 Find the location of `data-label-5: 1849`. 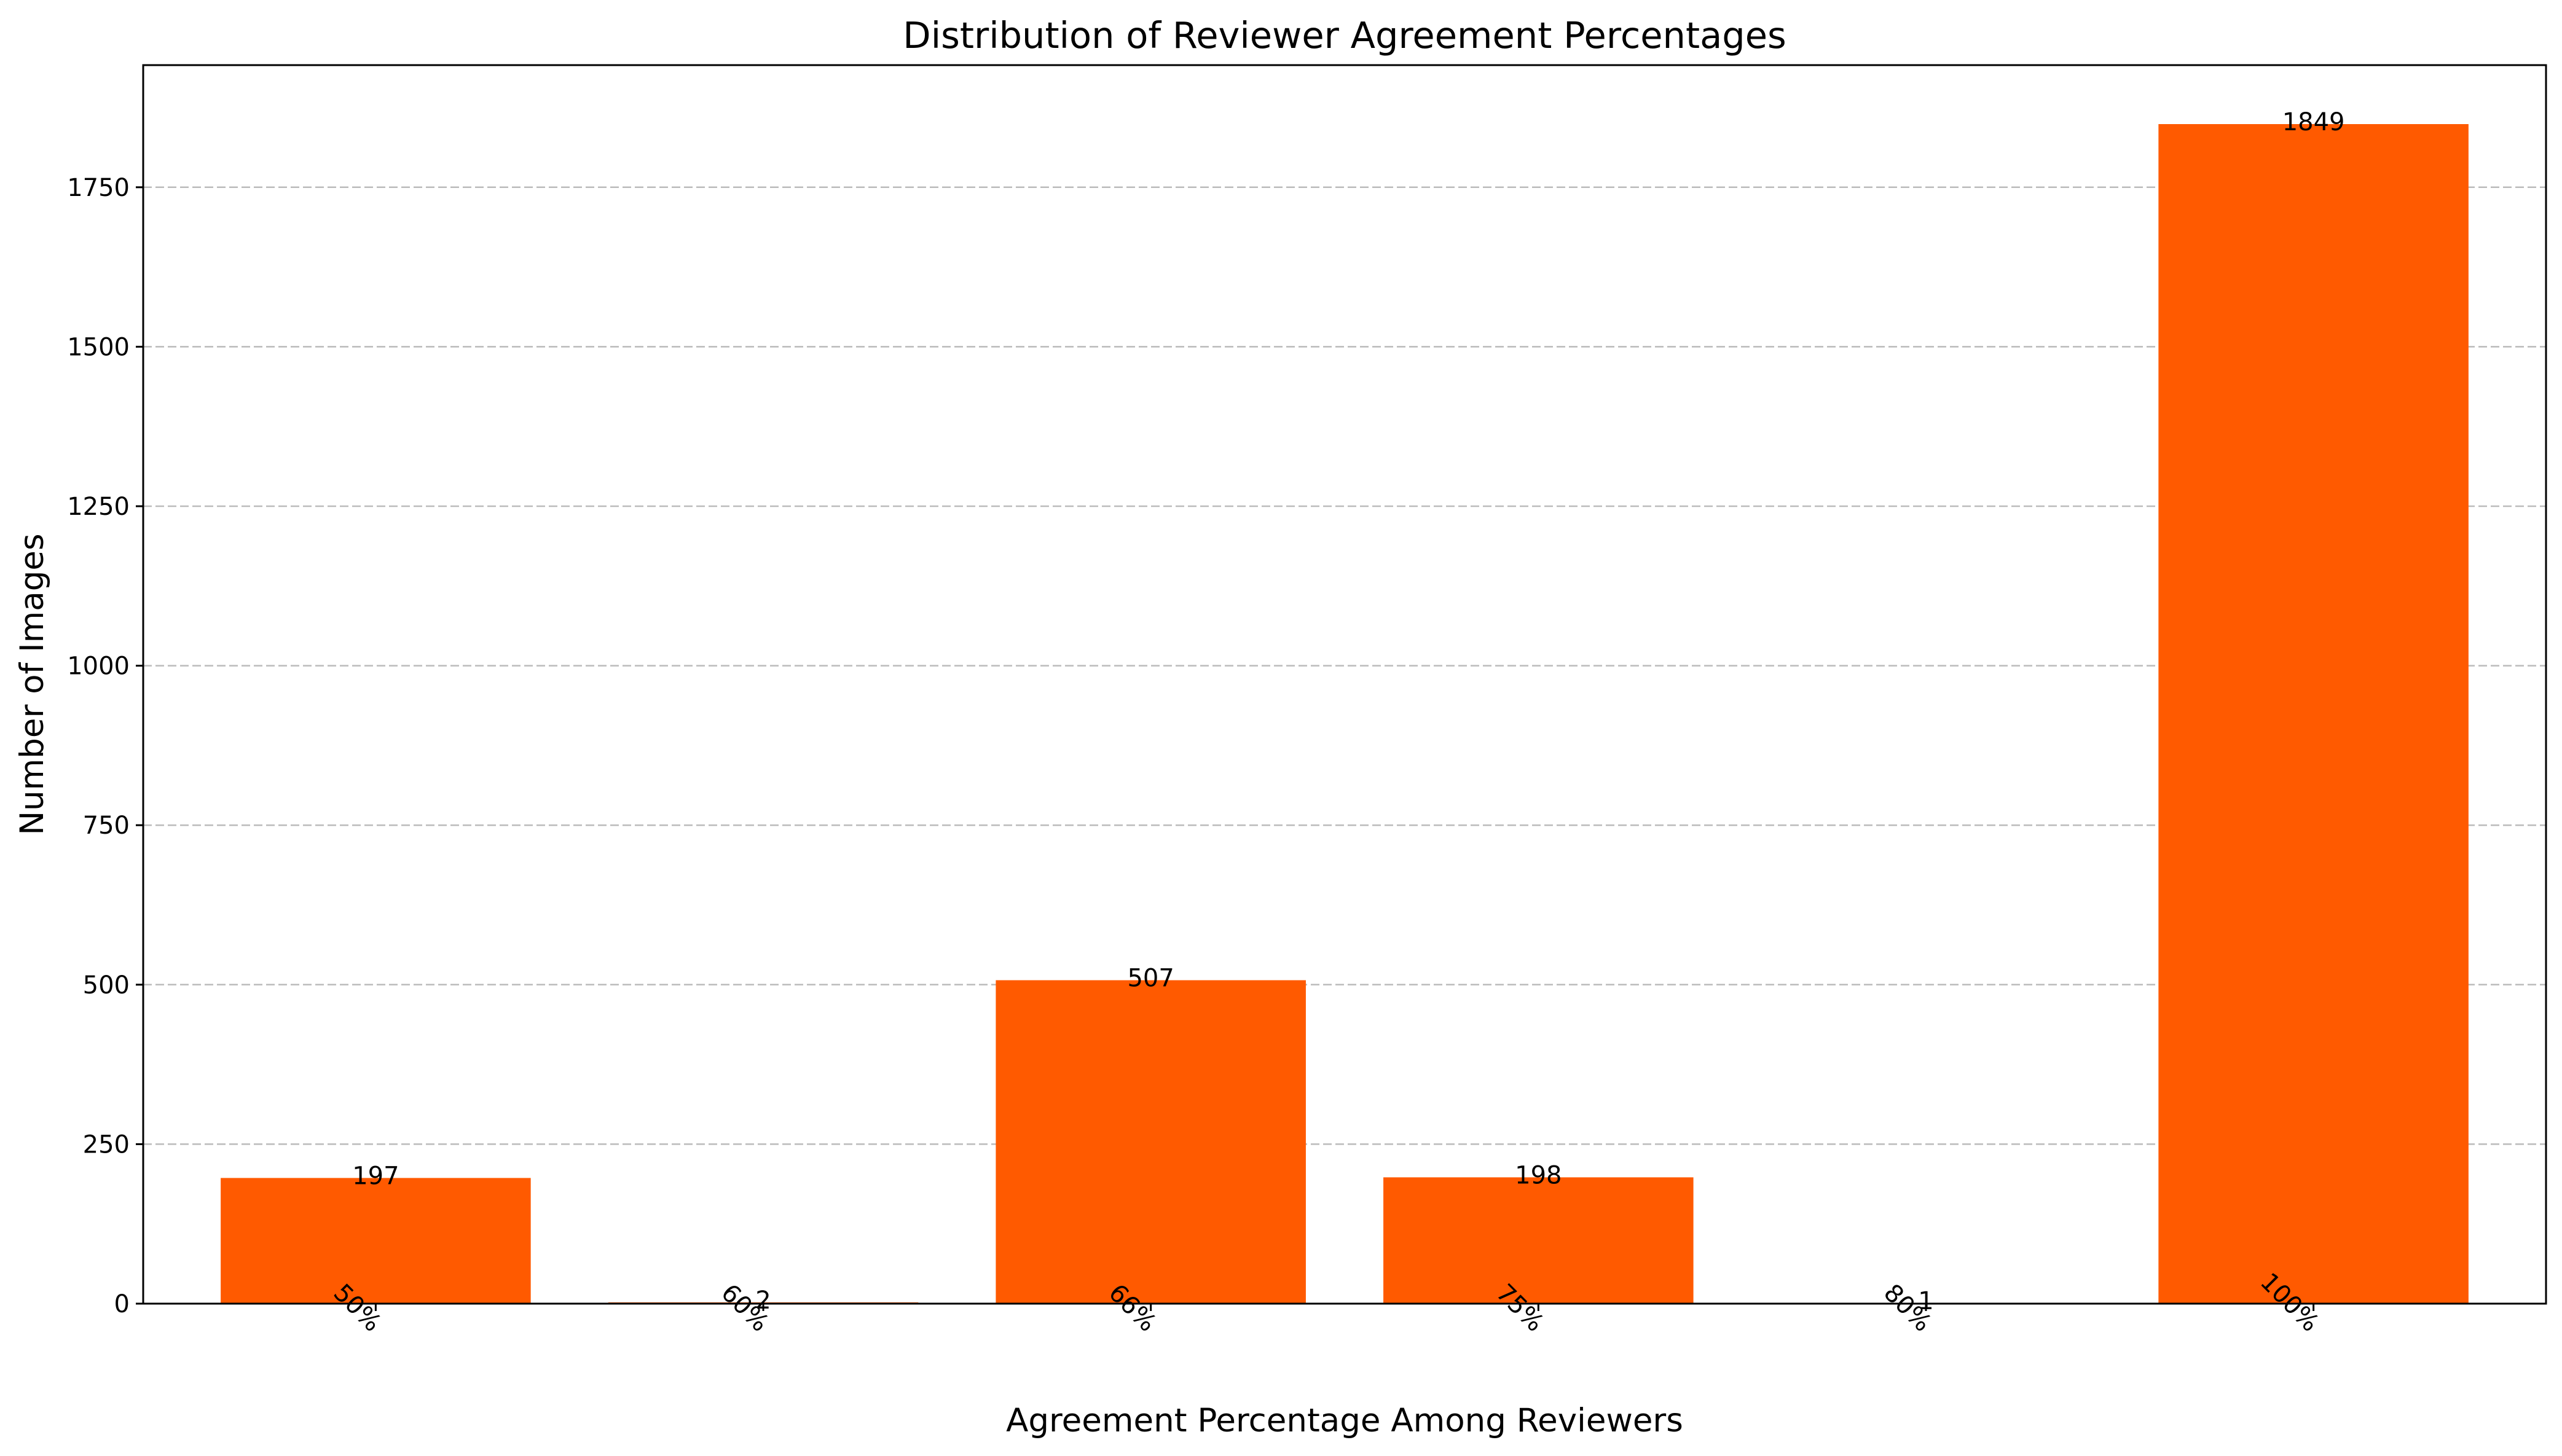

data-label-5: 1849 is located at coordinates (2313, 122).